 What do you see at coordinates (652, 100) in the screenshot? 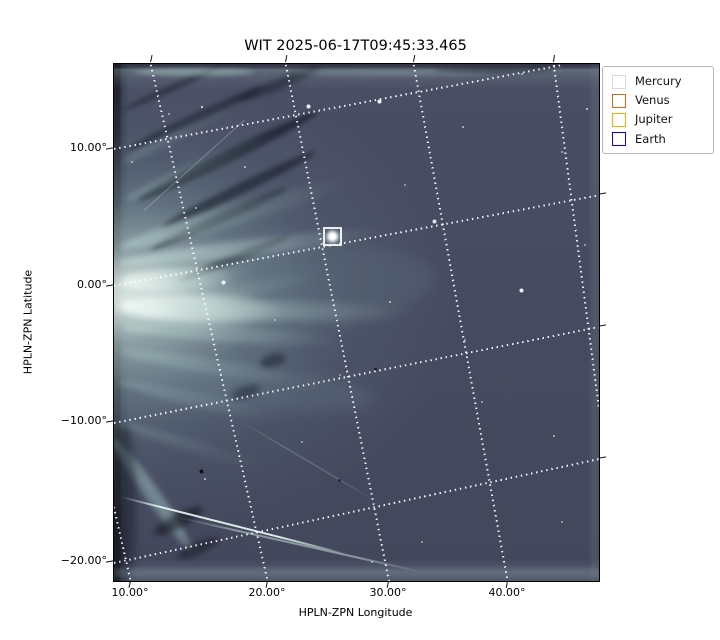
I see `legend-label: Venus` at bounding box center [652, 100].